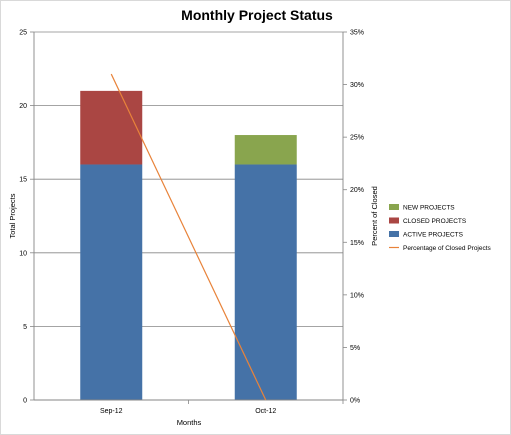 This screenshot has width=511, height=435. What do you see at coordinates (357, 243) in the screenshot?
I see `y2-tick-label: 15%` at bounding box center [357, 243].